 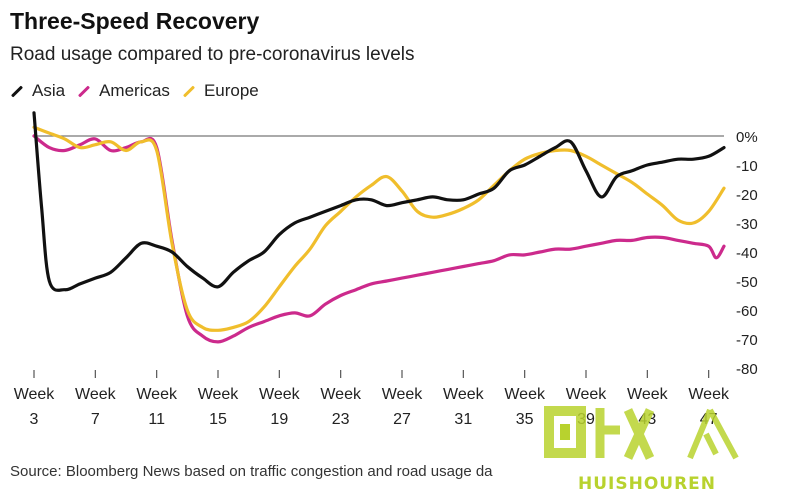 I want to click on x-tick-label-number: 35, so click(x=525, y=419).